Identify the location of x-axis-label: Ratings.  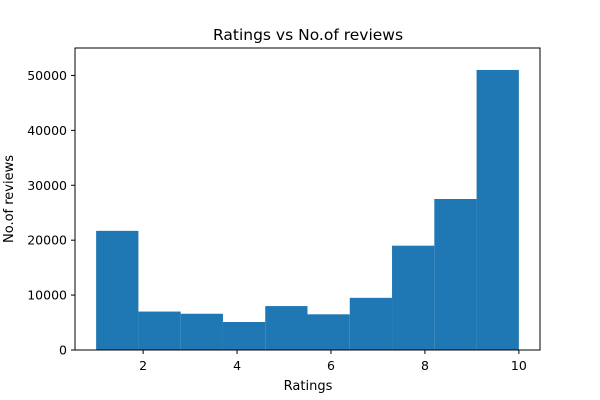
(308, 386).